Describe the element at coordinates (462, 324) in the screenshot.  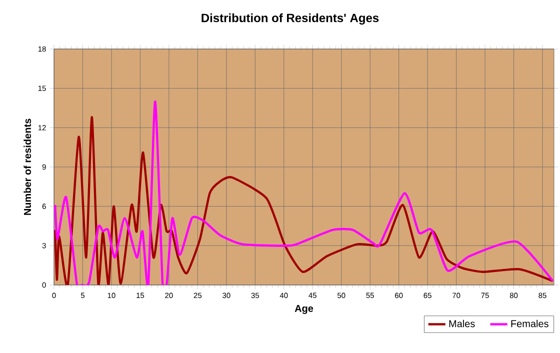
I see `legend-label: Males` at that location.